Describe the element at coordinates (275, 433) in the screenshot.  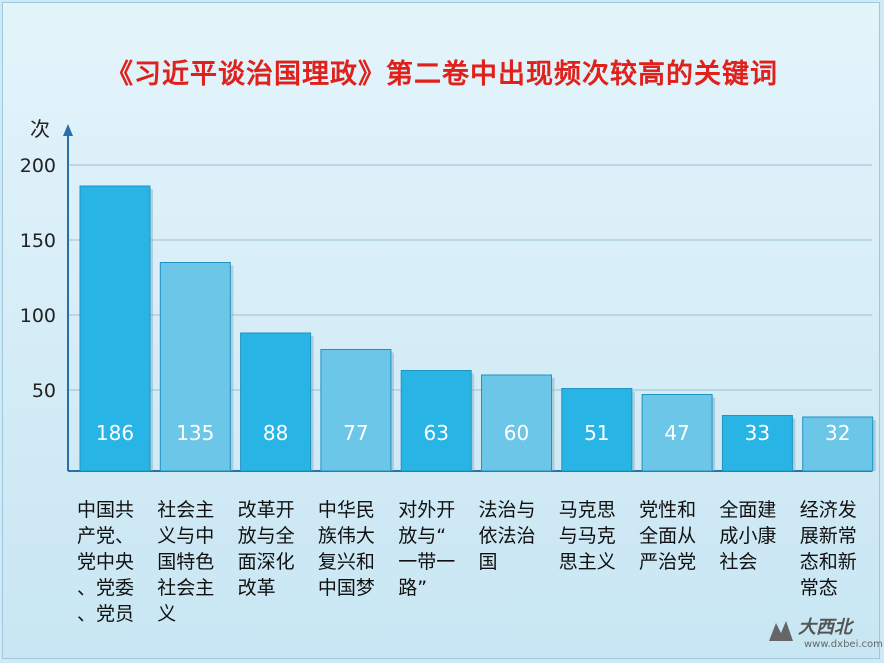
I see `bar-value-label: 88` at that location.